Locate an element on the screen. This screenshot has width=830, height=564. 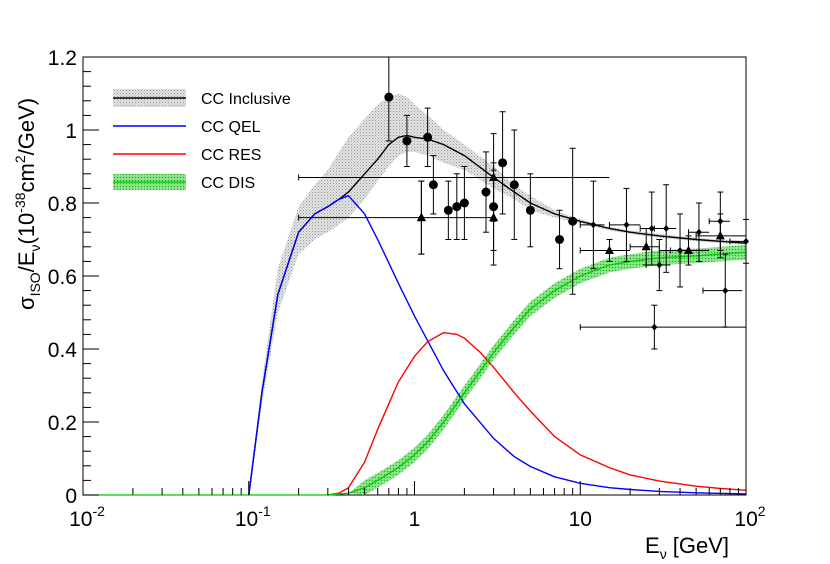
y-axis-label: σISO/Eν(10-38cm2/GeV) is located at coordinates (27, 204).